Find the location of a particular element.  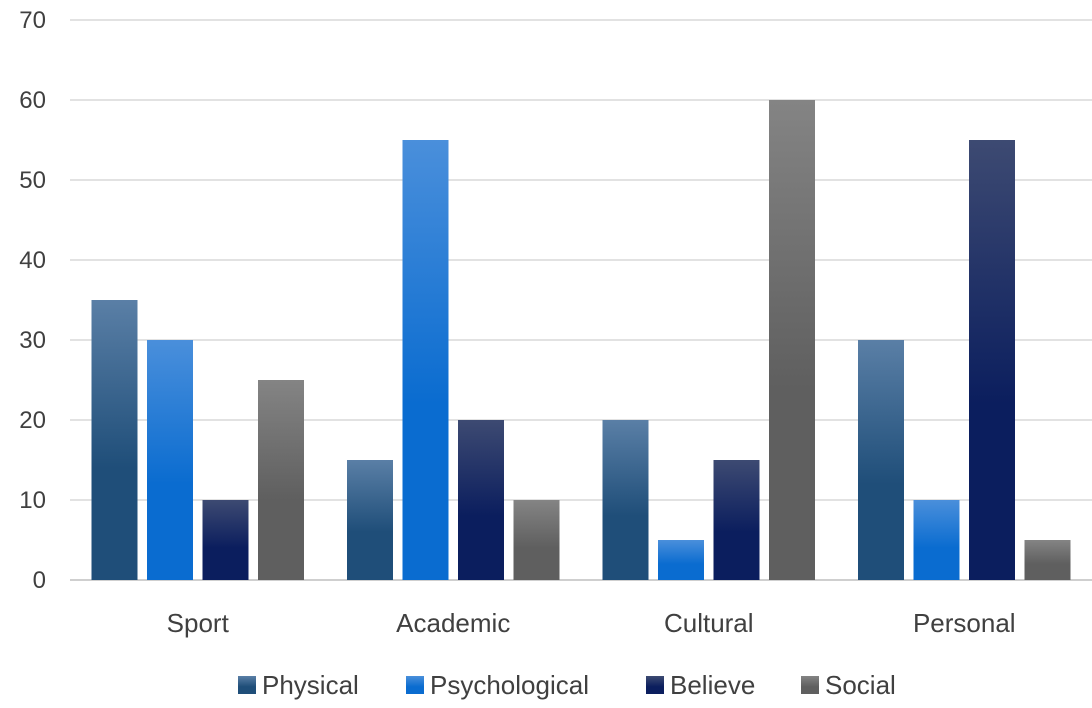

legend-swatch-psychological is located at coordinates (415, 685).